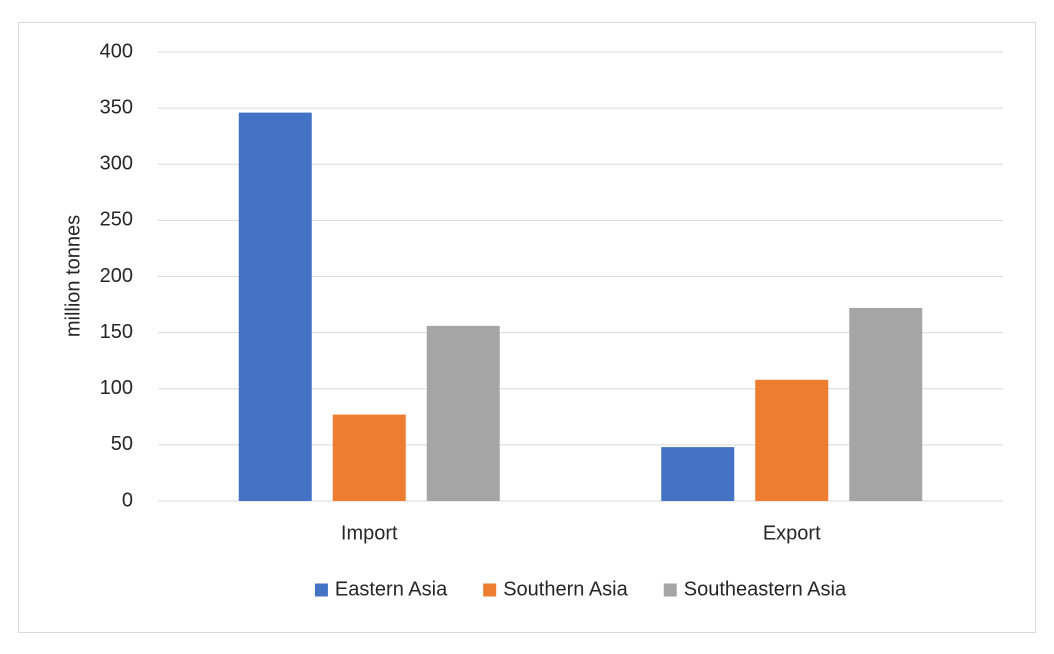  What do you see at coordinates (792, 533) in the screenshot?
I see `x-tick-label: Export` at bounding box center [792, 533].